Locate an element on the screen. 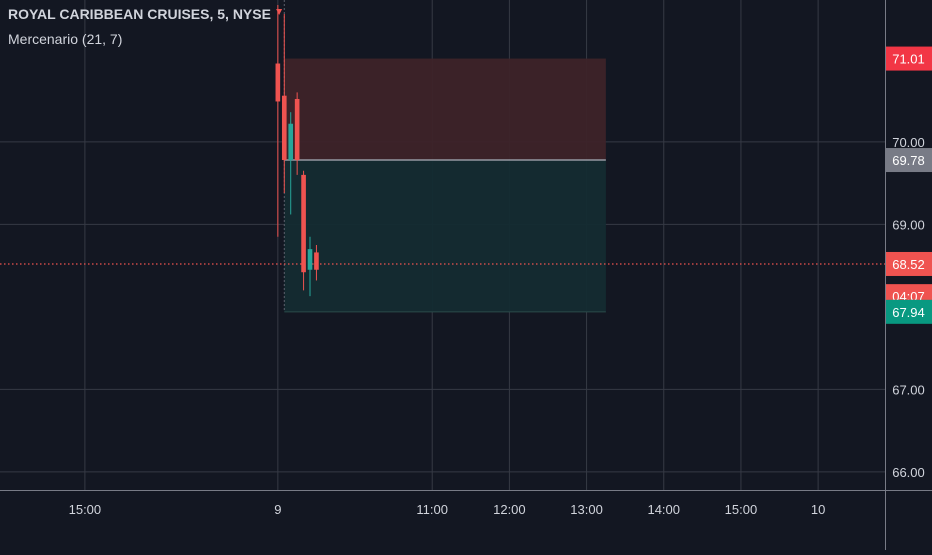  price-label-entry: 69.78 is located at coordinates (908, 160).